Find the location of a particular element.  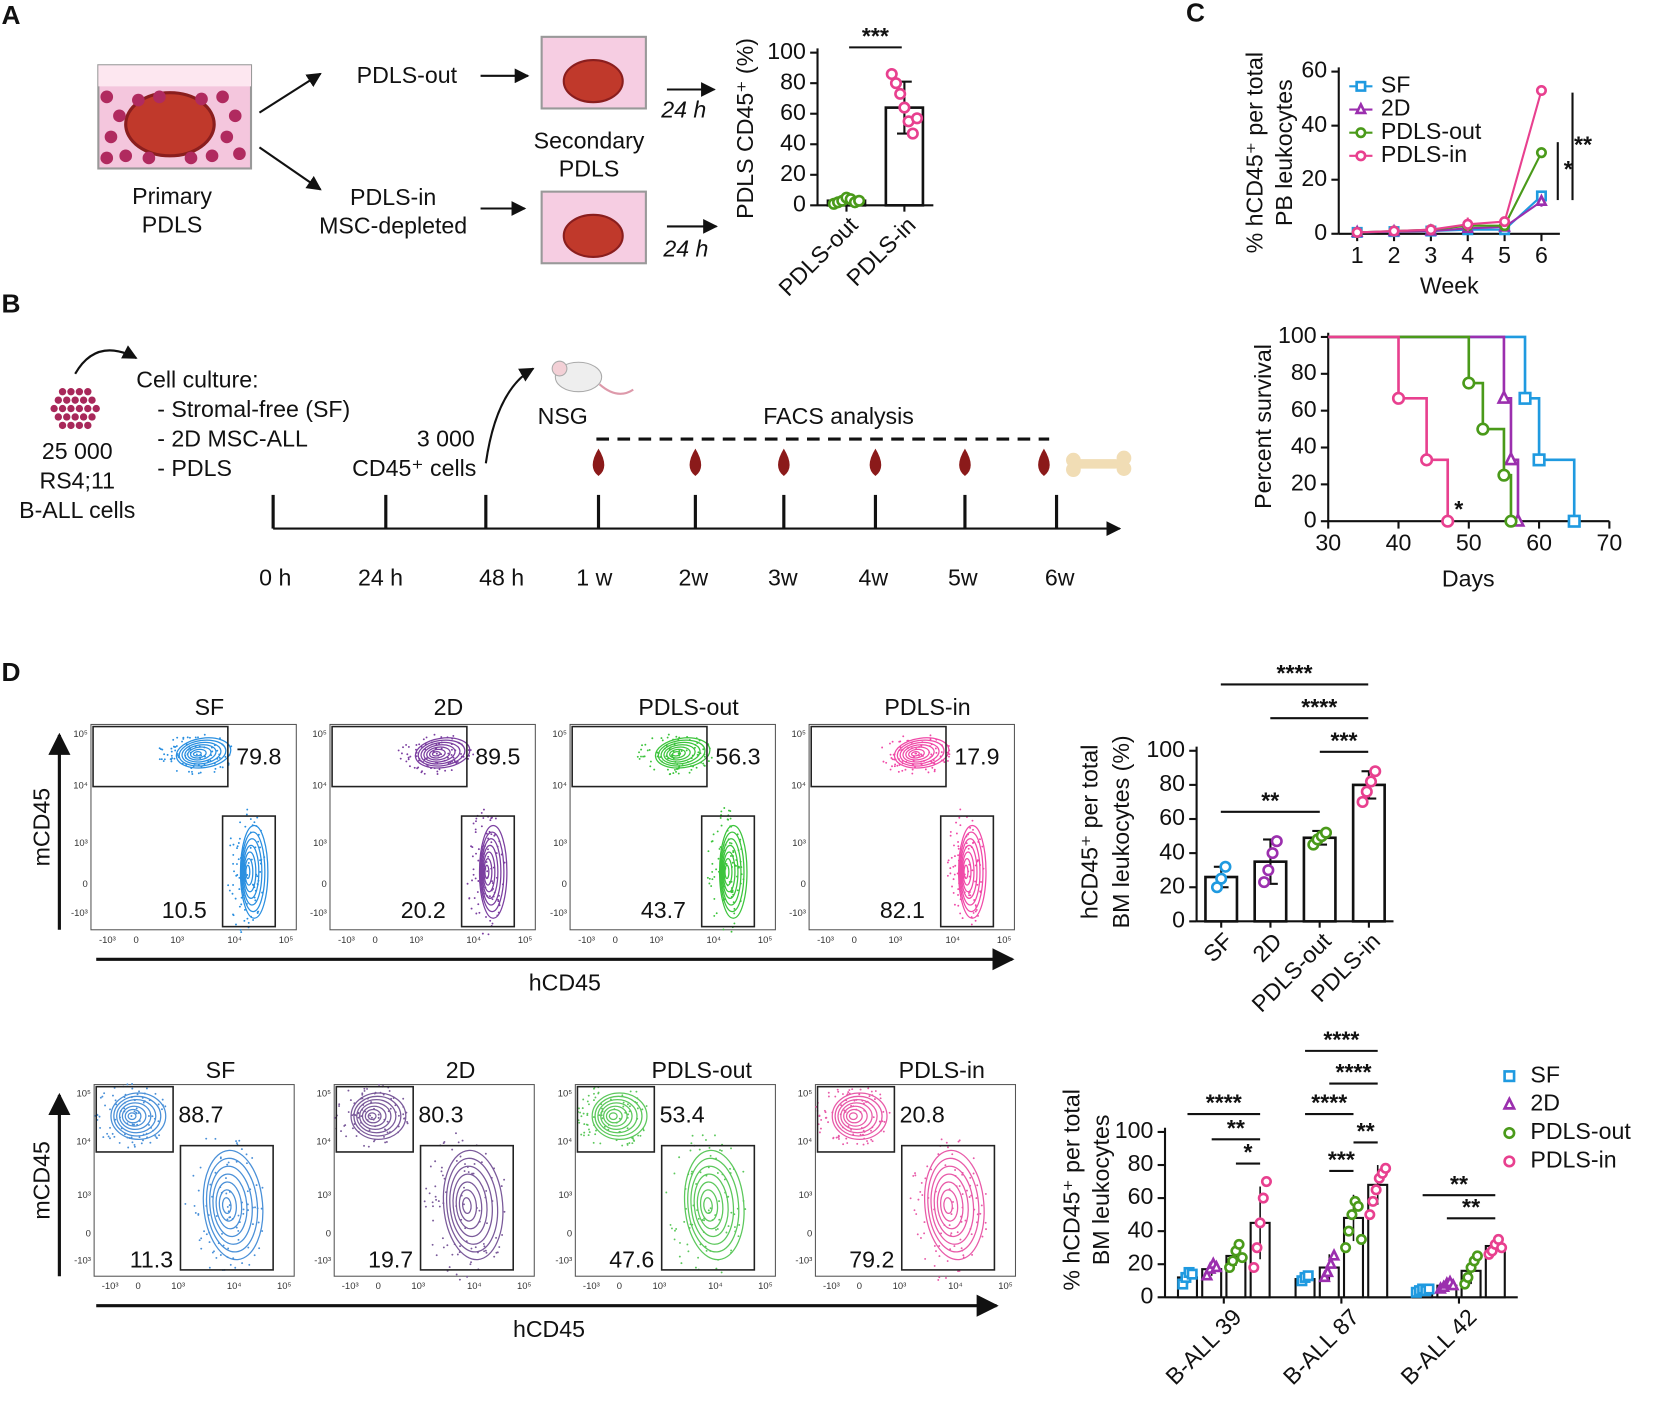

bar is located at coordinates (1319, 879).